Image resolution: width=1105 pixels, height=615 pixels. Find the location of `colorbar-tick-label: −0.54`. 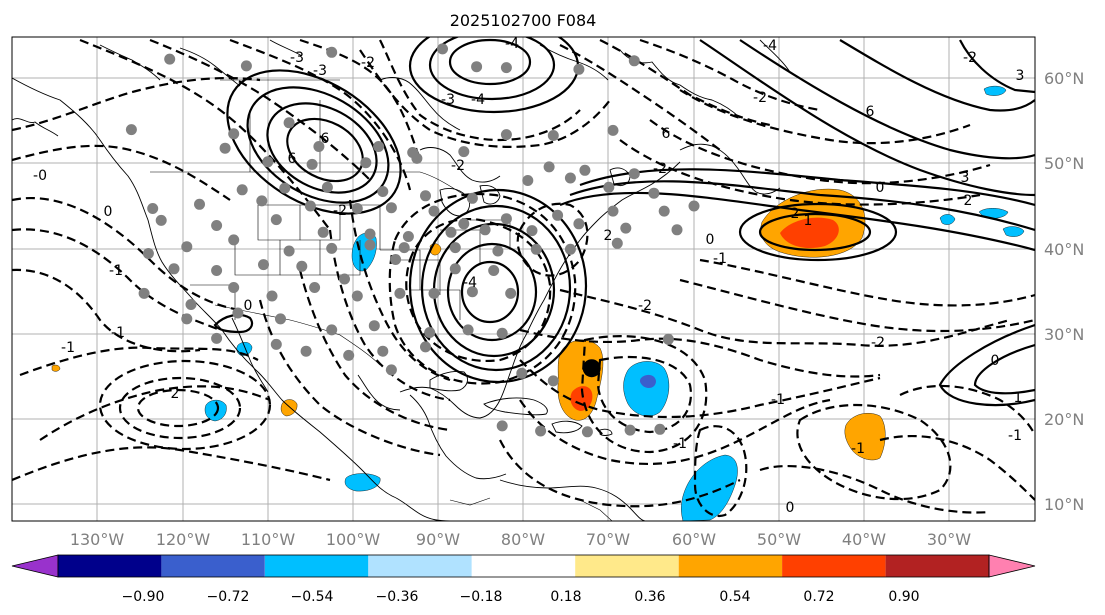

colorbar-tick-label: −0.54 is located at coordinates (312, 597).